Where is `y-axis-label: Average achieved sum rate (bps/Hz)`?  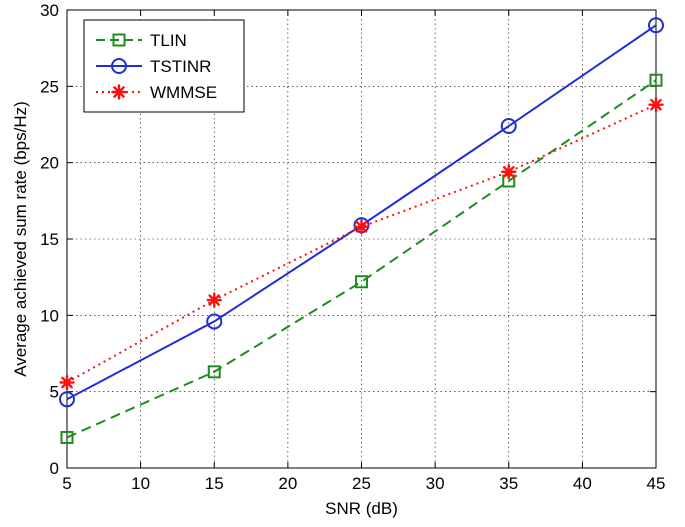 y-axis-label: Average achieved sum rate (bps/Hz) is located at coordinates (20, 239).